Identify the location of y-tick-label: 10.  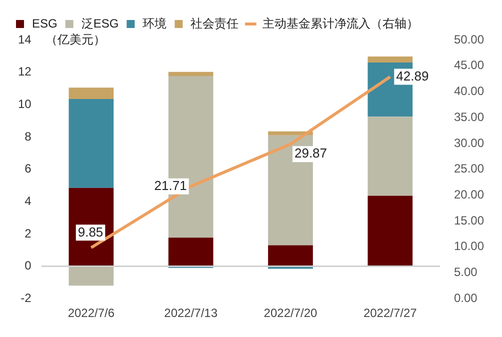
(25, 103).